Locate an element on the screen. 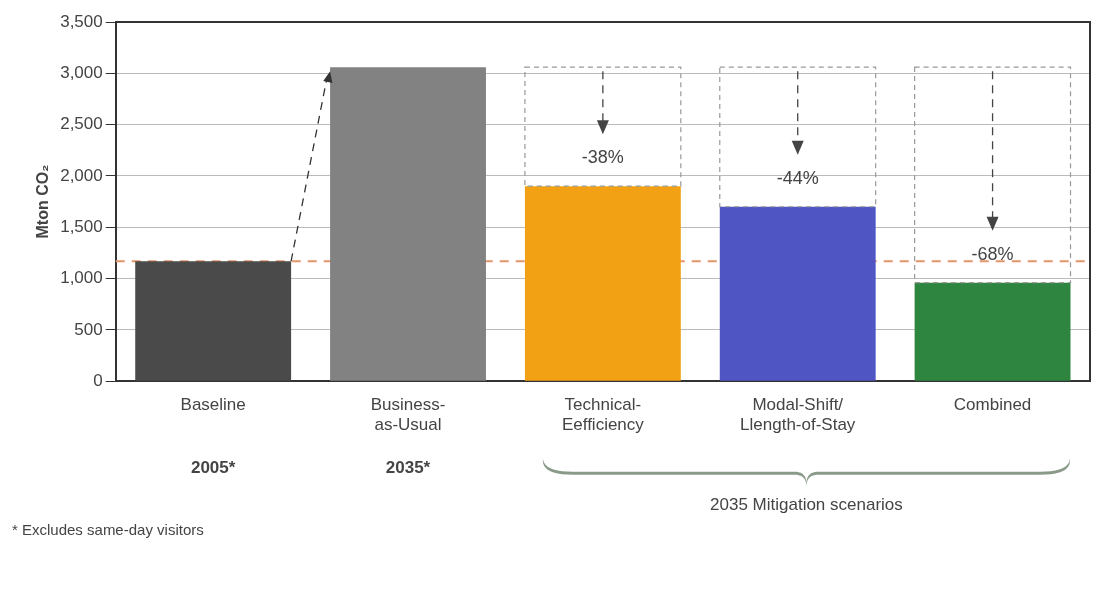  x-tick-label: Combined is located at coordinates (992, 405).